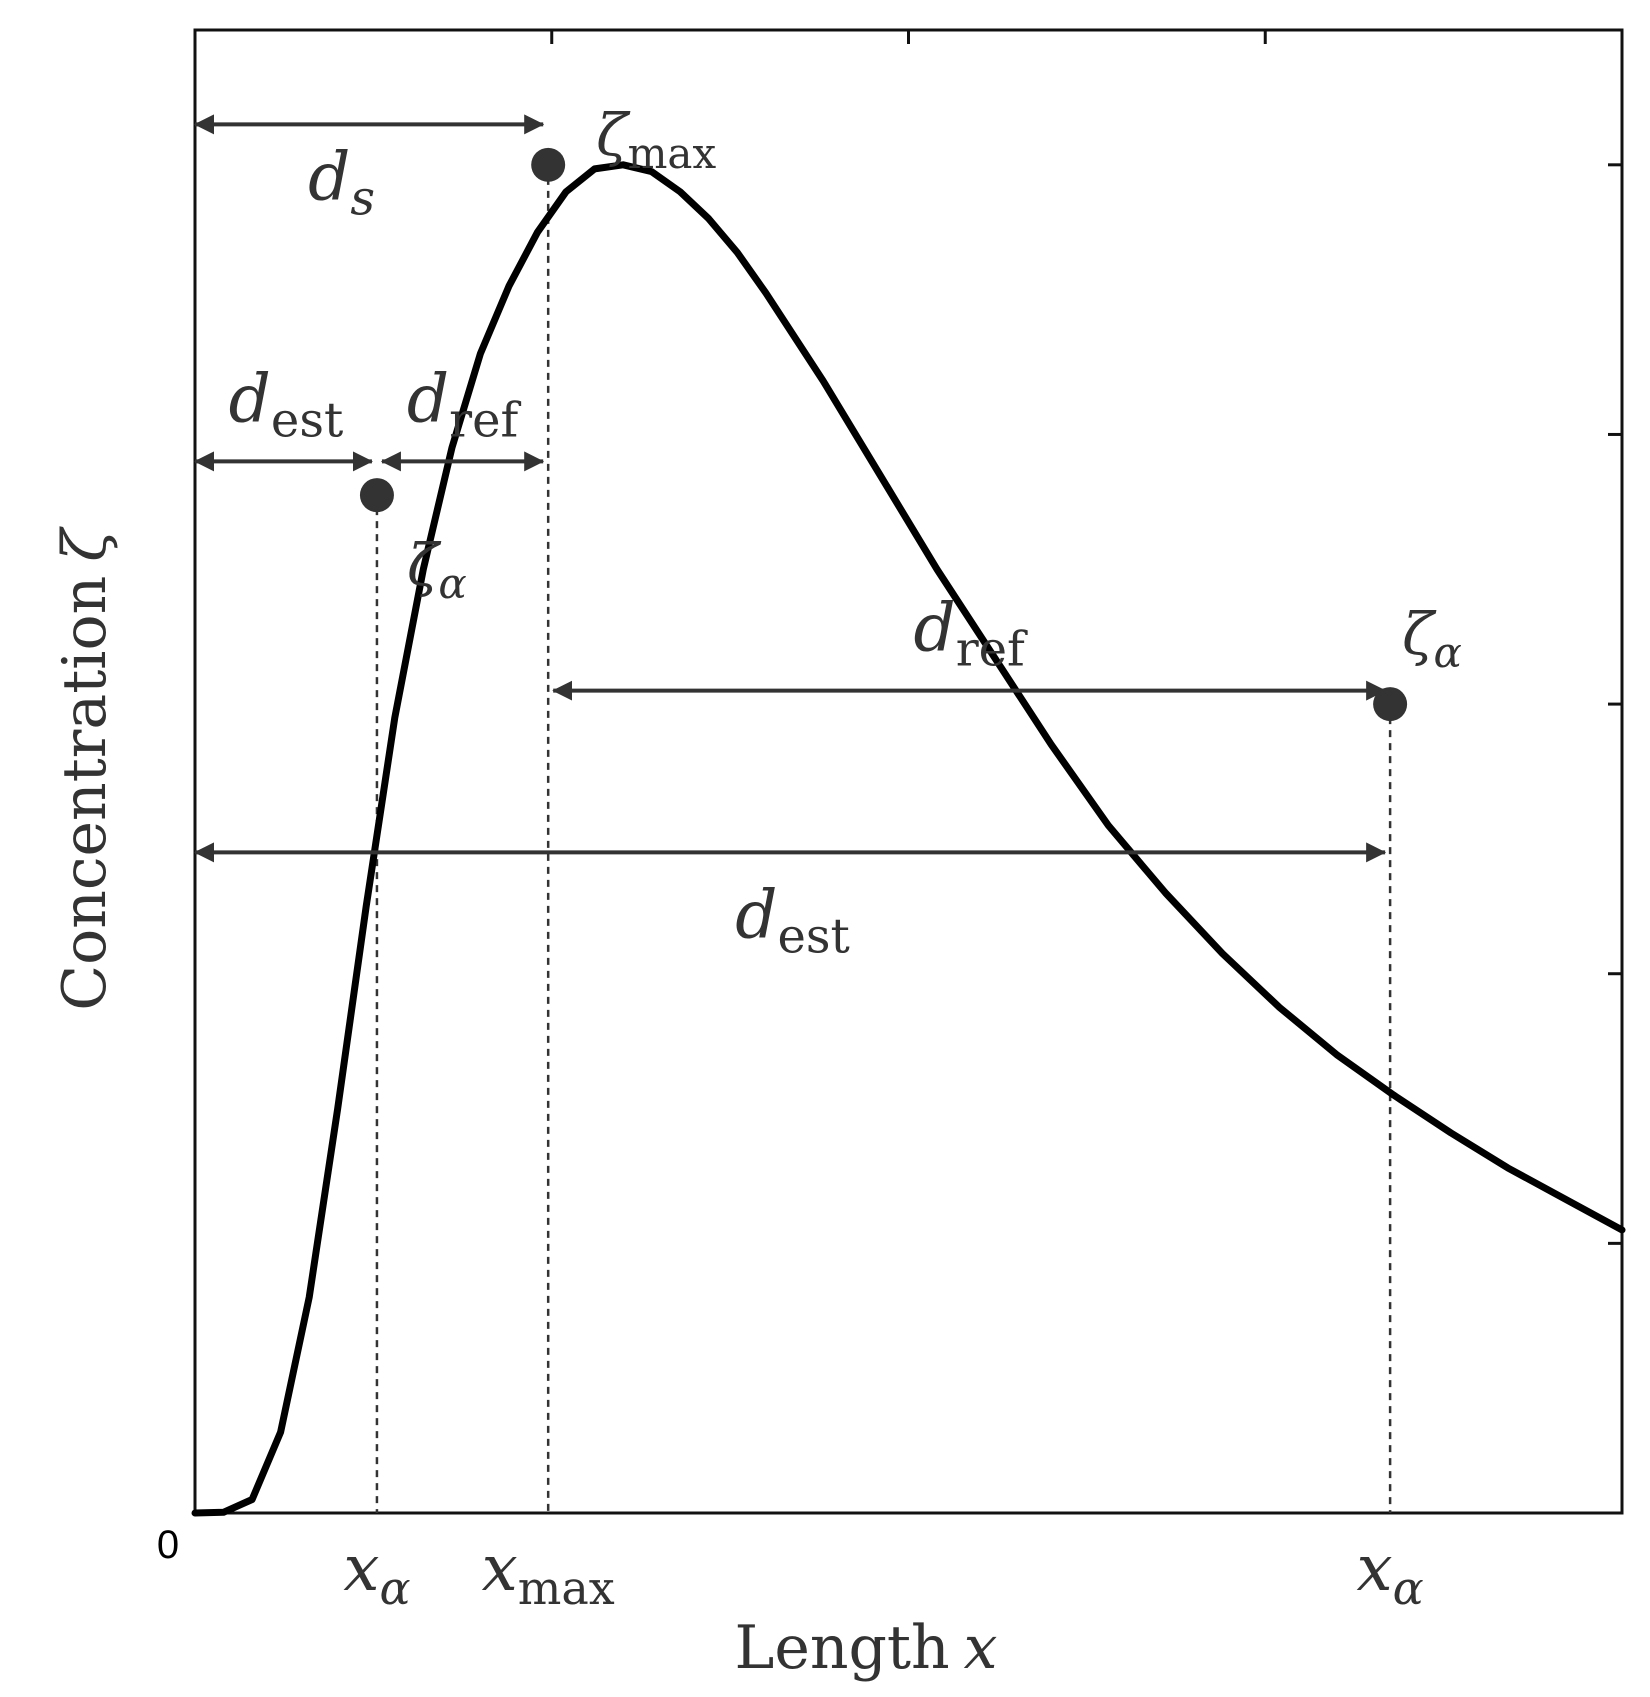 Image resolution: width=1650 pixels, height=1697 pixels. I want to click on x-marker-label: xmax, so click(548, 1573).